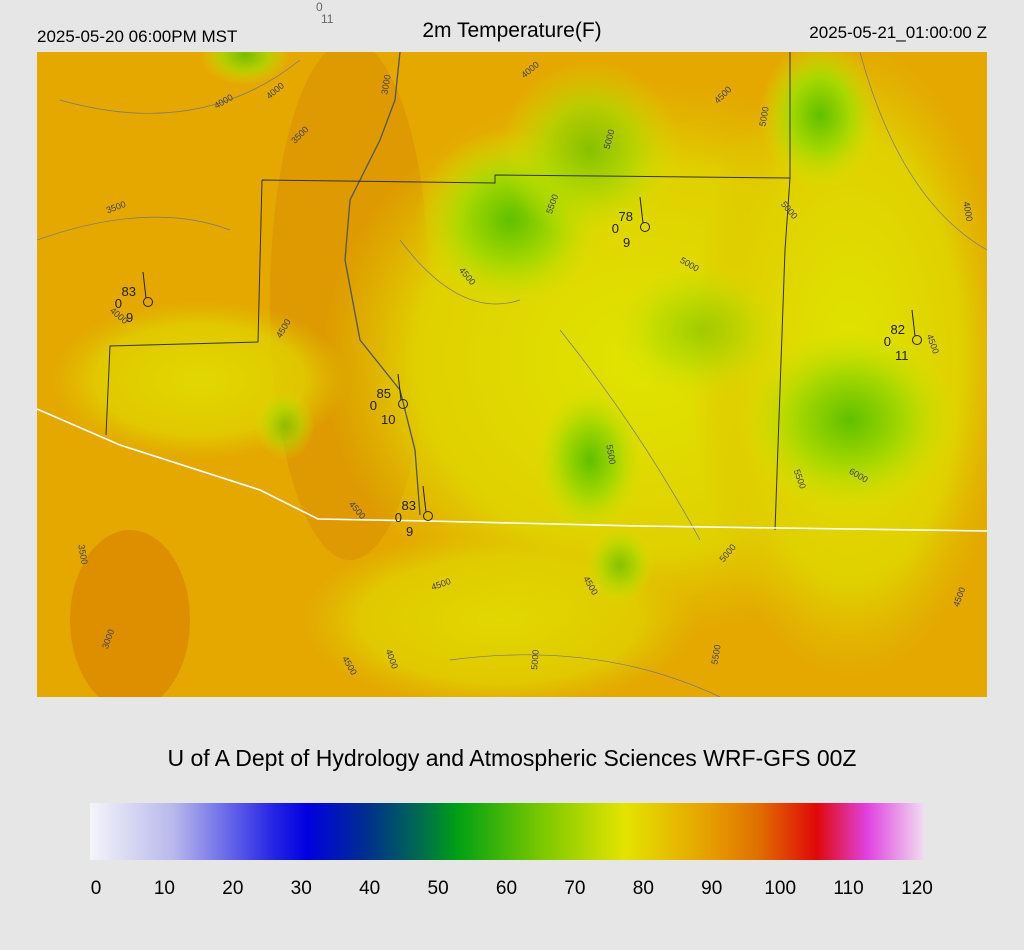 This screenshot has height=950, width=1024. I want to click on colorbar-tick-label: 80, so click(643, 888).